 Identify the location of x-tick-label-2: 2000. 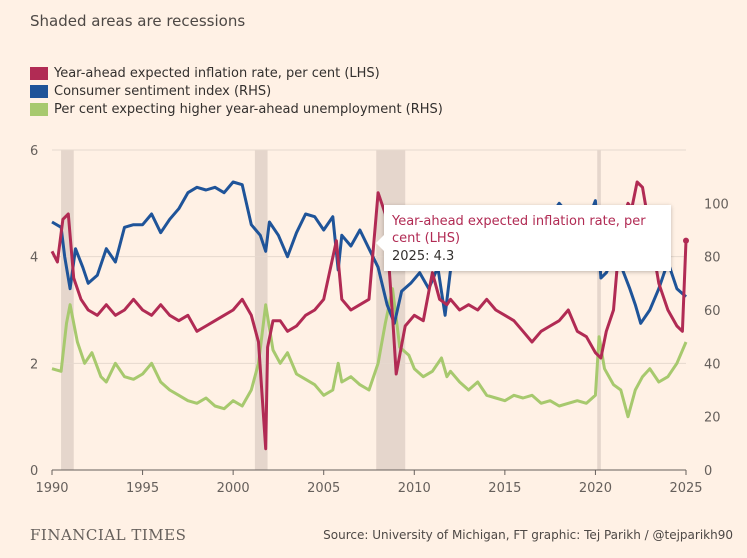
(233, 488).